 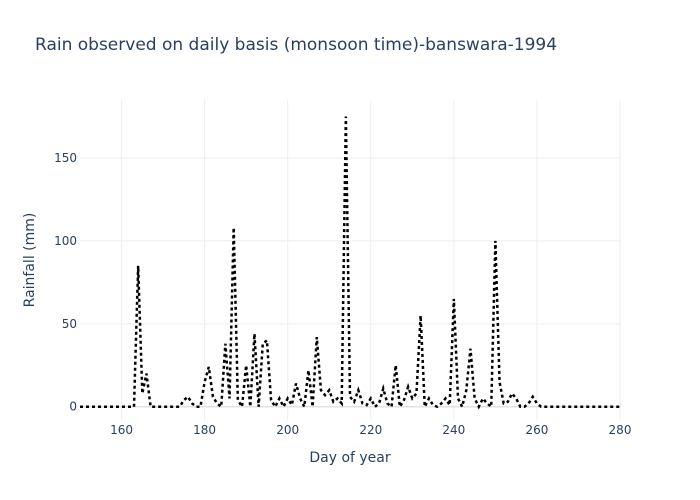 I want to click on x-tick-label: 240, so click(x=453, y=430).